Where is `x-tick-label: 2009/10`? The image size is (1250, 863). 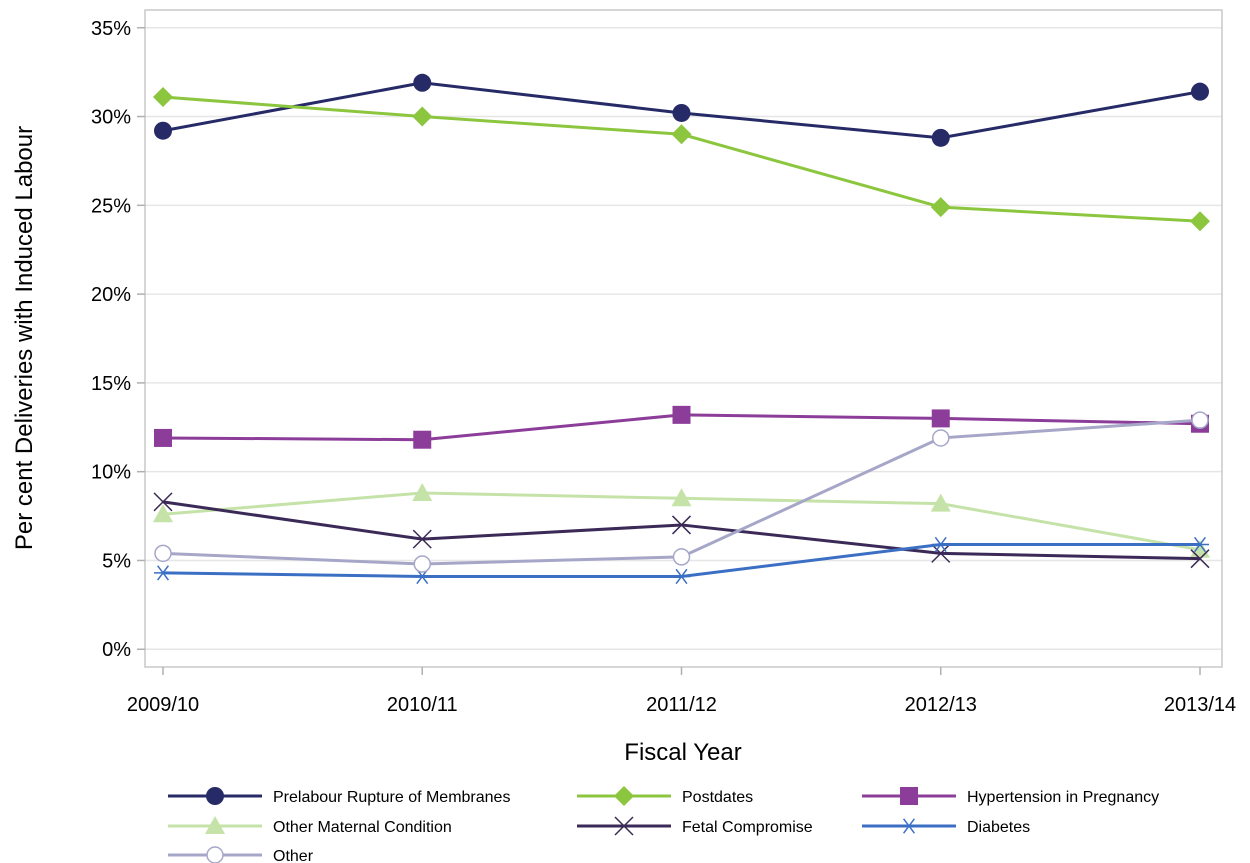
x-tick-label: 2009/10 is located at coordinates (163, 705).